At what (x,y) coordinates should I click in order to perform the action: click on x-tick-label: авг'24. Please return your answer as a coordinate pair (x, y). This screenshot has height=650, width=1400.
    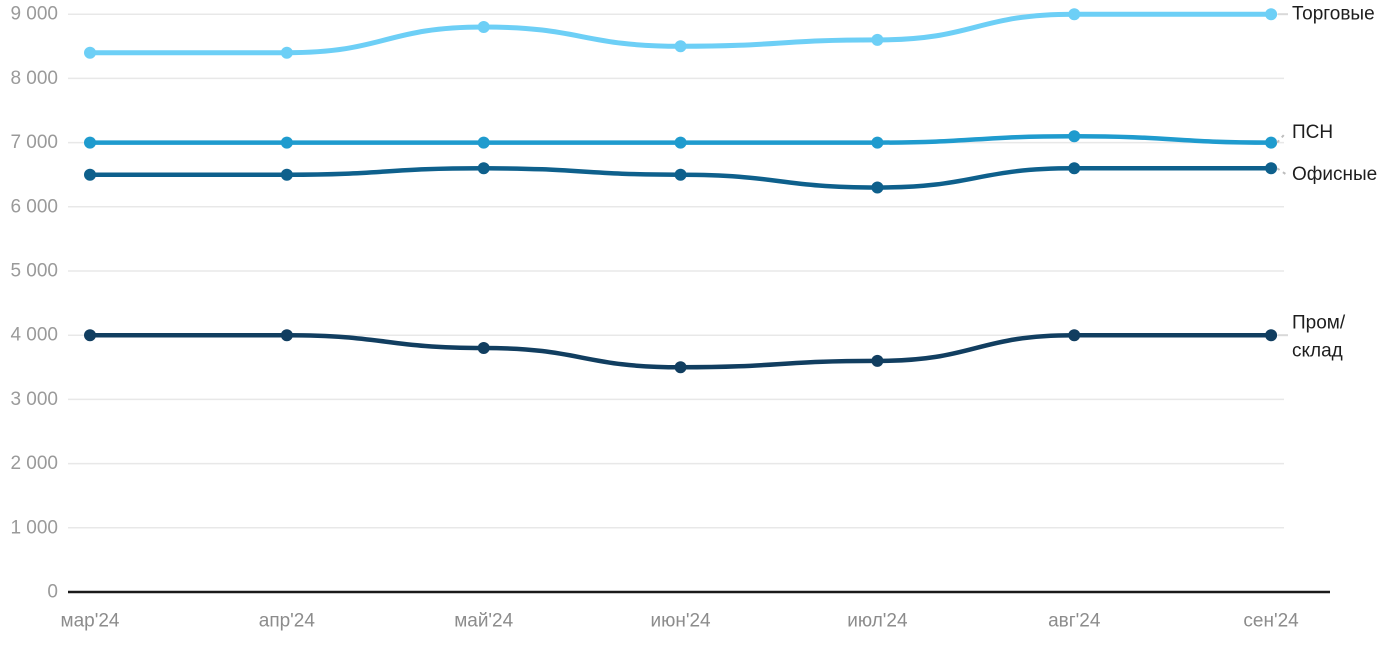
    Looking at the image, I should click on (1074, 621).